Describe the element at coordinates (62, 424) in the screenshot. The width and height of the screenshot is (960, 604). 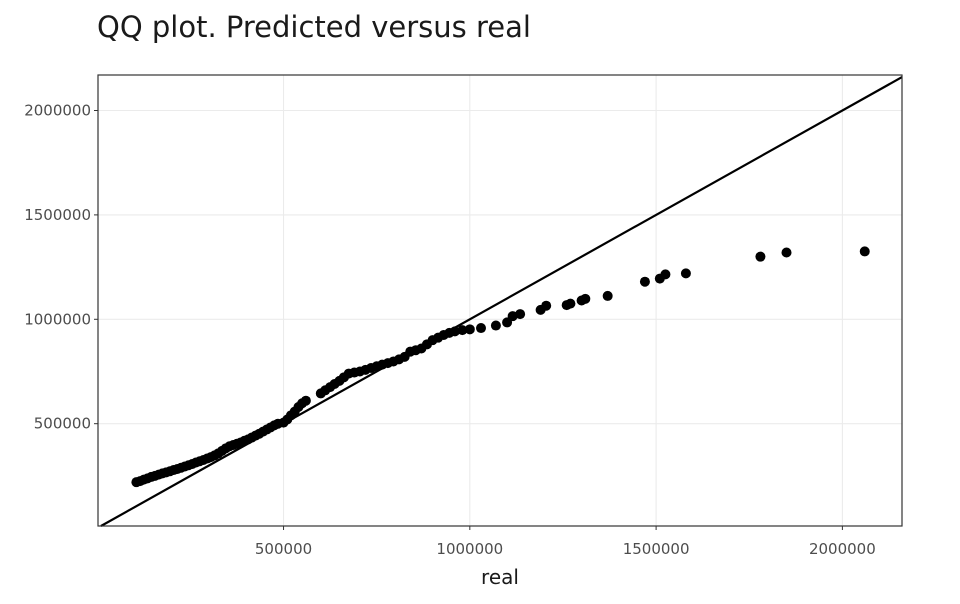
I see `y-tick-label: 500000` at that location.